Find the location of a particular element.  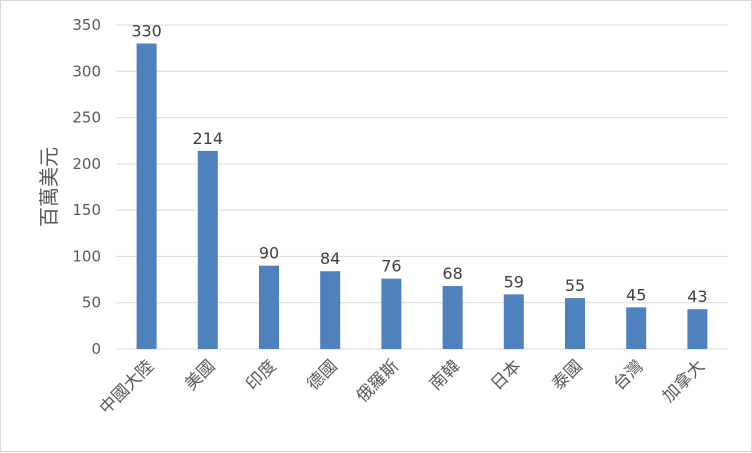

data-label: 330 is located at coordinates (146, 31).